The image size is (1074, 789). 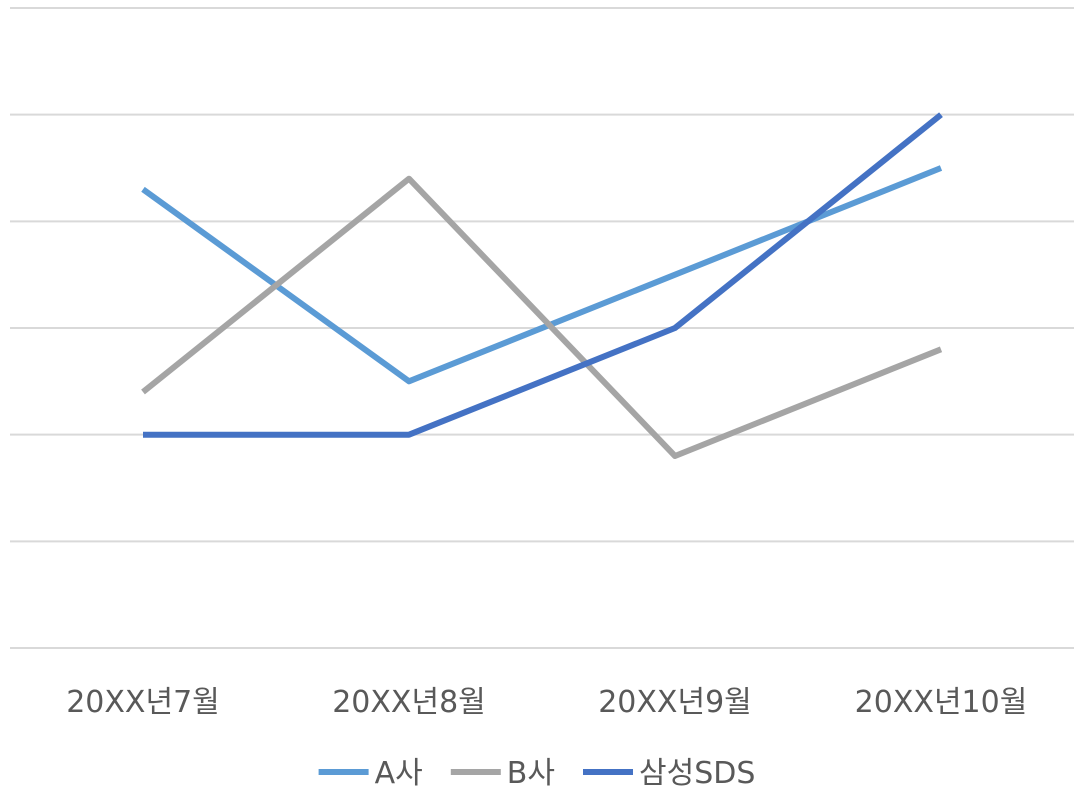 I want to click on legend-label: 삼성SDS, so click(x=697, y=772).